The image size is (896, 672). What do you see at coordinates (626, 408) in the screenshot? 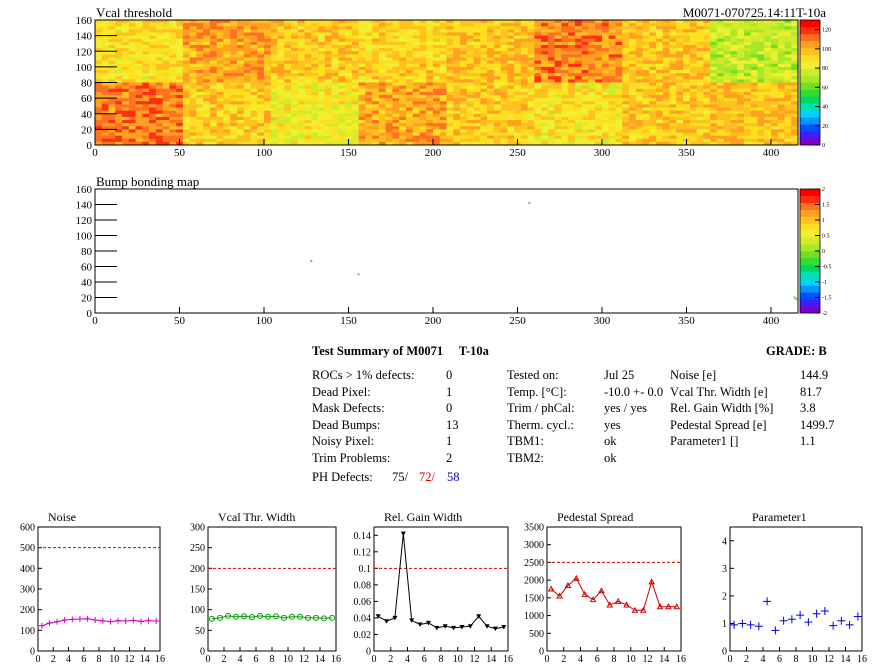
I see `condition-value: yes / yes` at bounding box center [626, 408].